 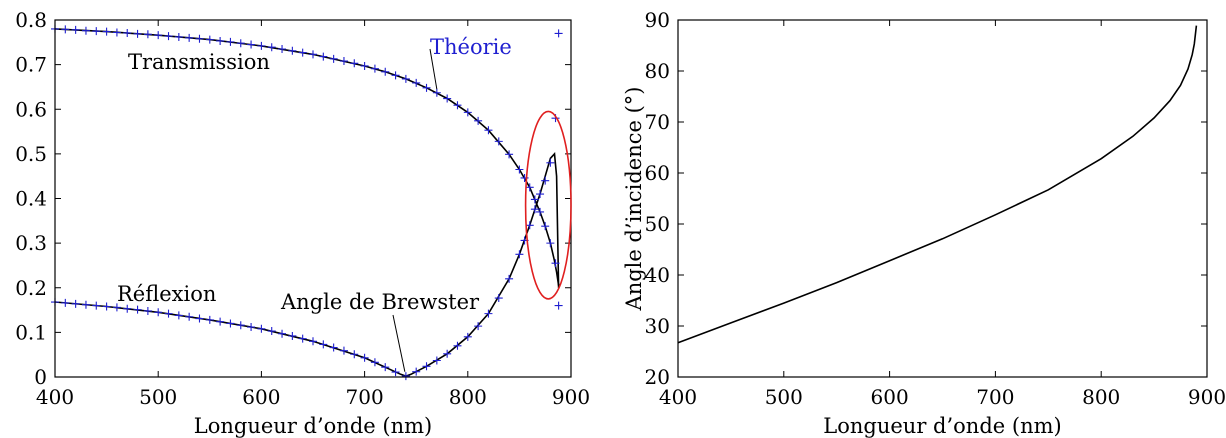 I want to click on left-y-tick-label: 0.8, so click(x=31, y=20).